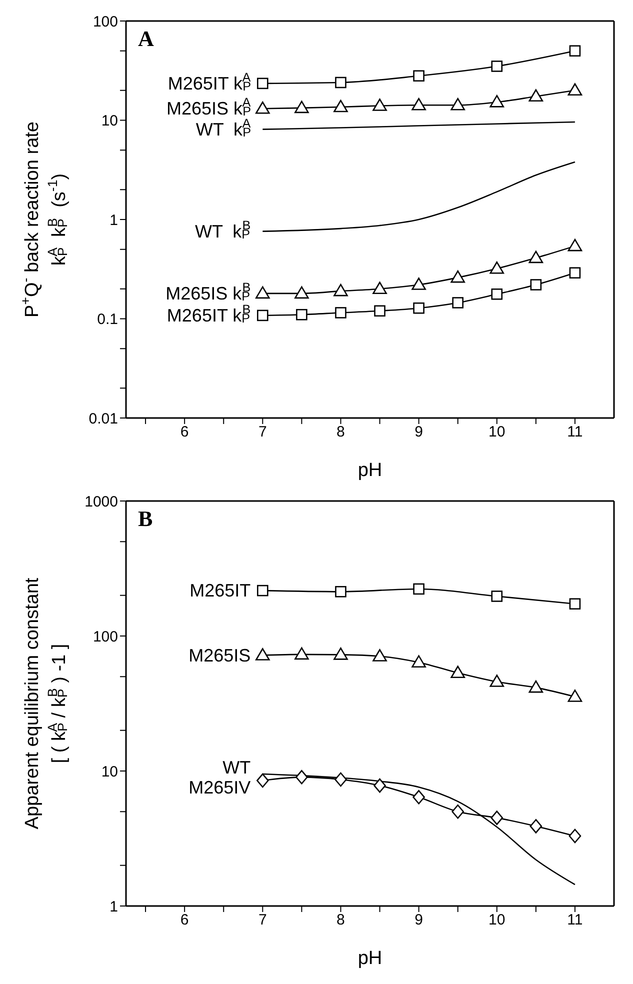 This screenshot has width=633, height=984. Describe the element at coordinates (103, 419) in the screenshot. I see `y-tick-label: 0.01` at that location.